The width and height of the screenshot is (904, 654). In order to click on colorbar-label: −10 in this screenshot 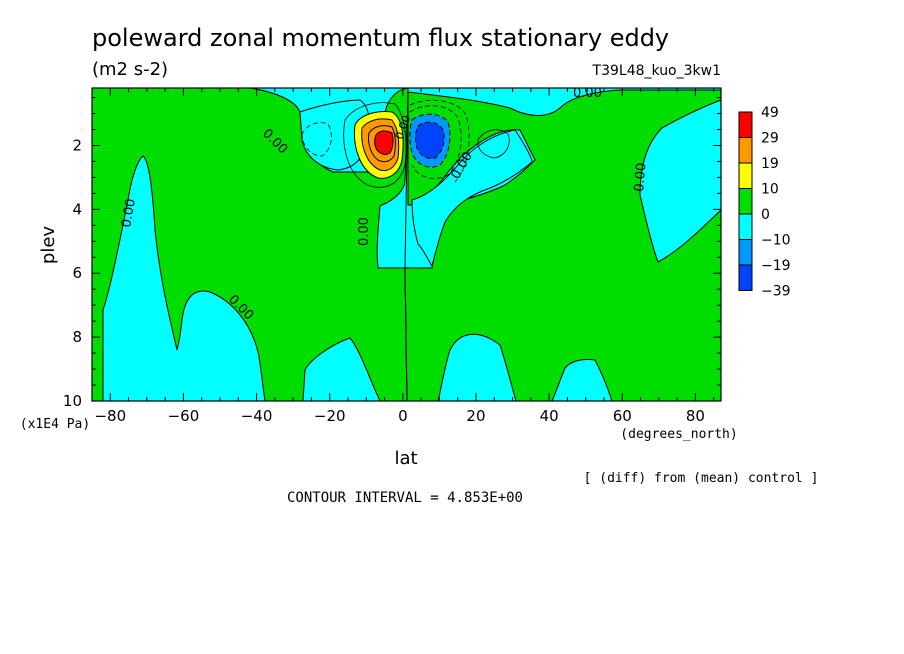, I will do `click(776, 241)`.